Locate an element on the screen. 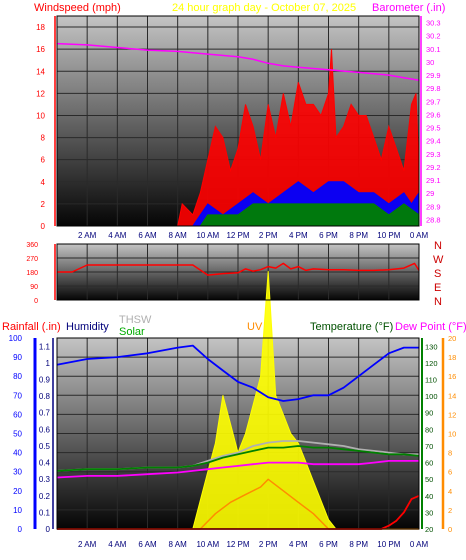  wind-time-tick-label: 0 AM is located at coordinates (419, 235).